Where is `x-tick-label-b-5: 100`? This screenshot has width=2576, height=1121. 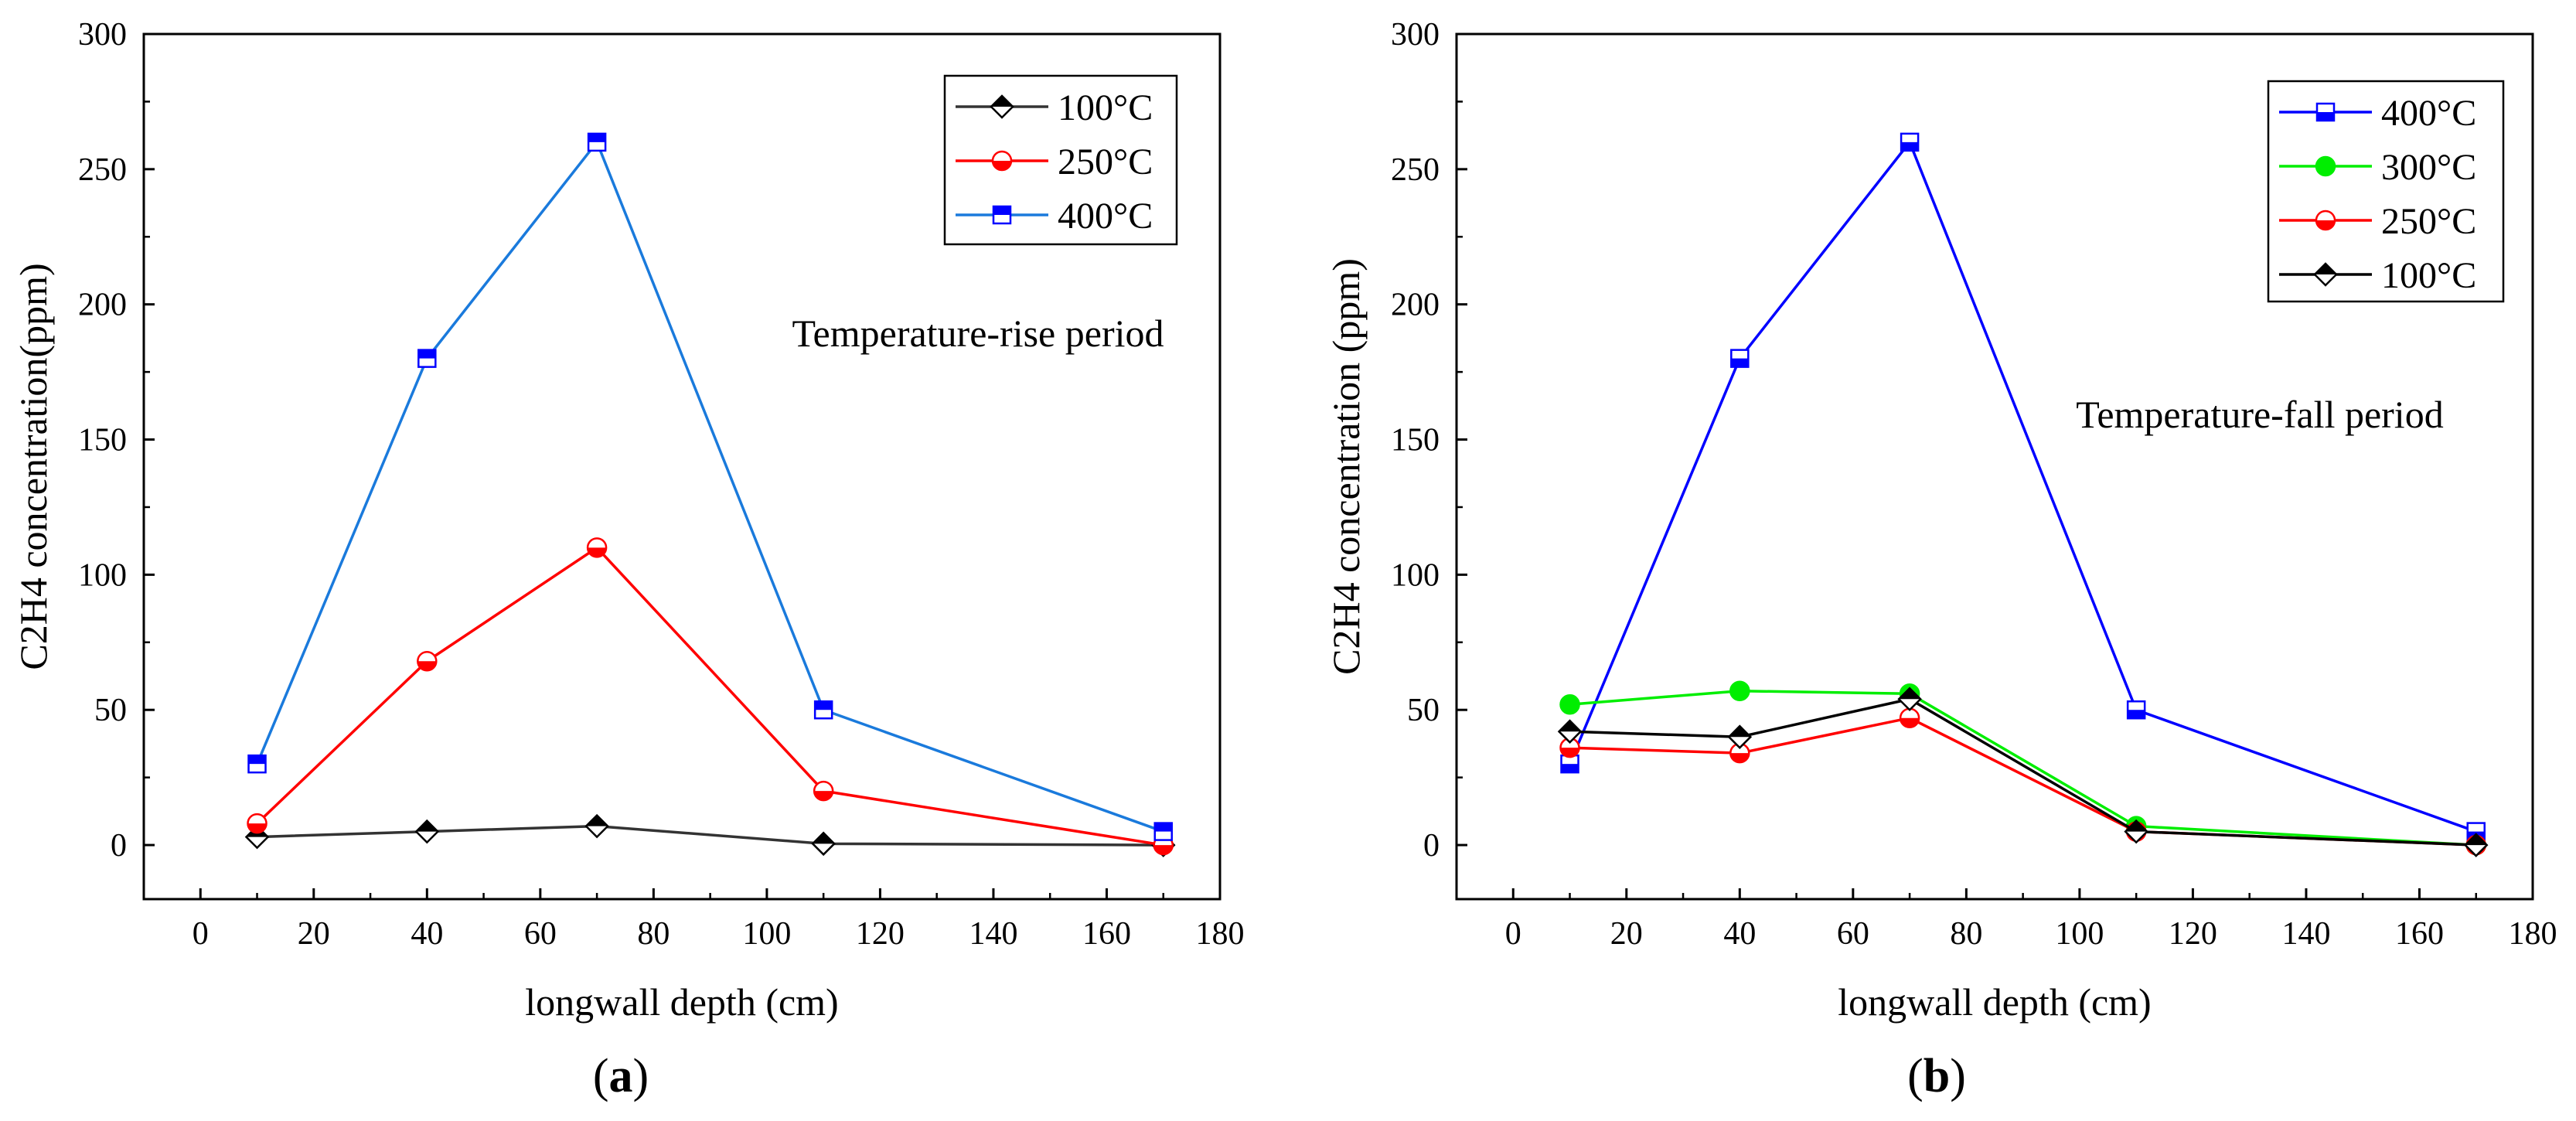 x-tick-label-b-5: 100 is located at coordinates (2079, 934).